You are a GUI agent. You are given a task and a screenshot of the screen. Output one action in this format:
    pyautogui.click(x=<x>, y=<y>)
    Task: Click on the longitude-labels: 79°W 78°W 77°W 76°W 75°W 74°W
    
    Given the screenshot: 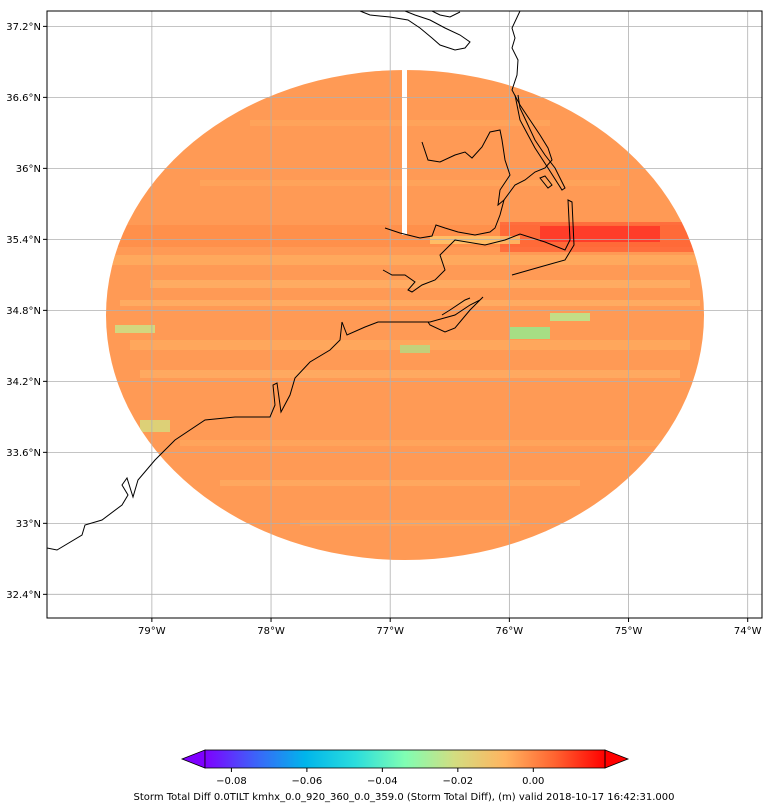 What is the action you would take?
    pyautogui.click(x=450, y=627)
    